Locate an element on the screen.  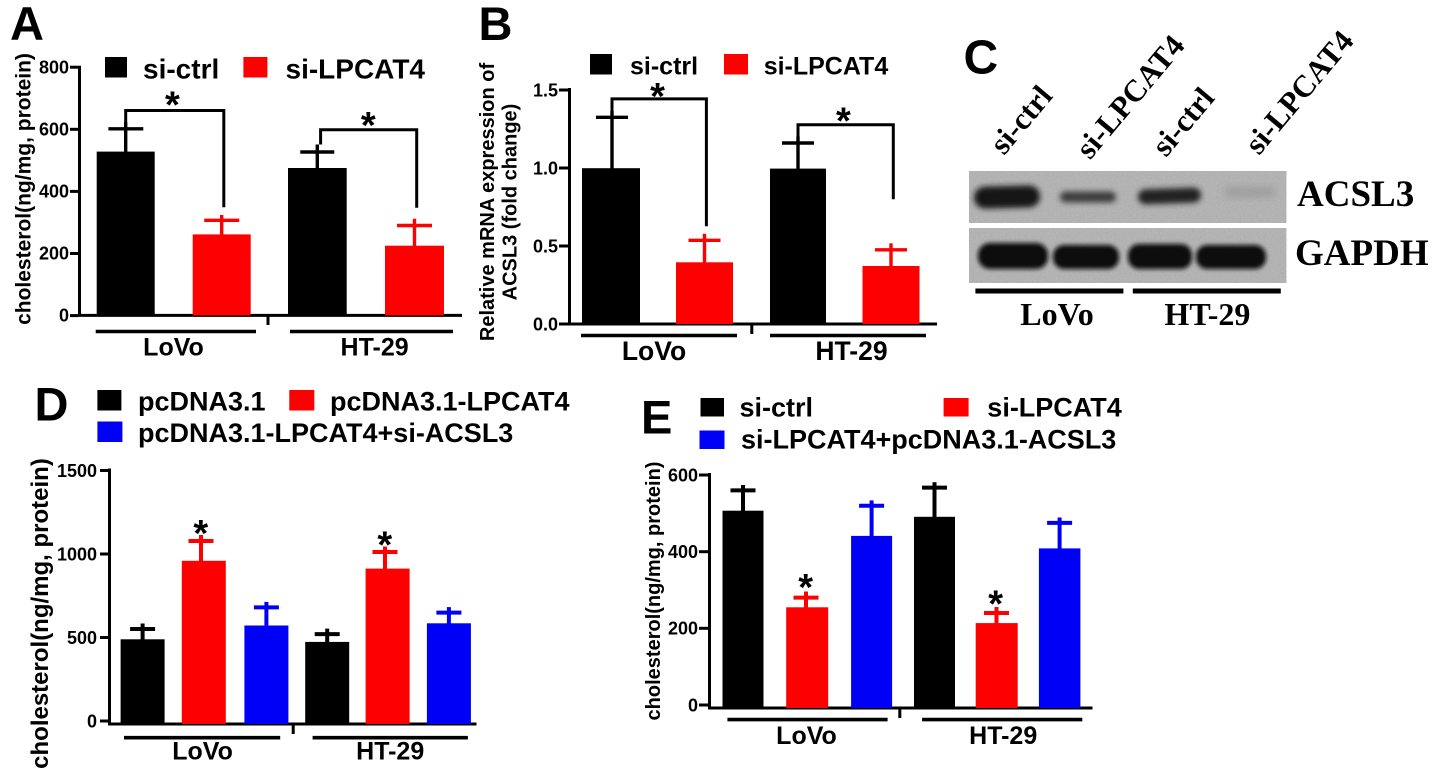
svg-text: 1.5 is located at coordinates (545, 90).